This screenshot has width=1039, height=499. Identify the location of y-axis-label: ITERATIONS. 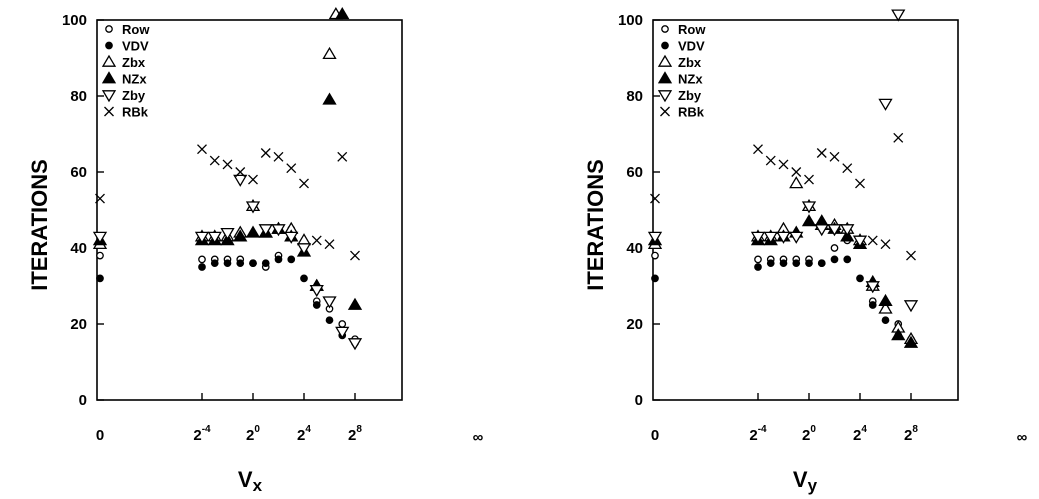
(39, 225).